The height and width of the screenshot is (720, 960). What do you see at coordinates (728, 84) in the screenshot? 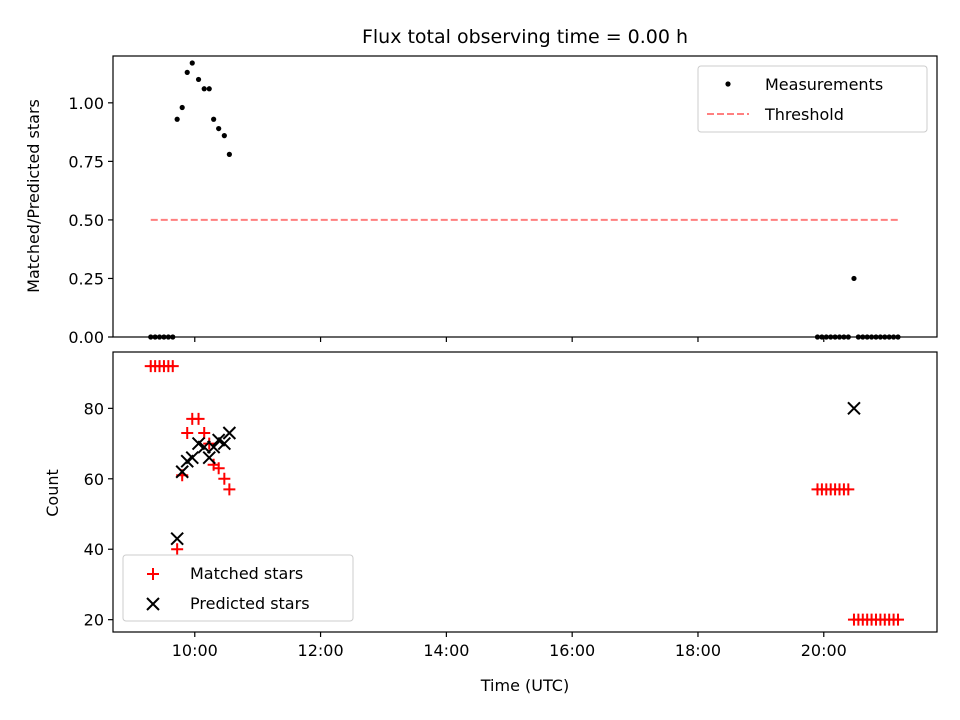
I see `measurements-legend-marker` at bounding box center [728, 84].